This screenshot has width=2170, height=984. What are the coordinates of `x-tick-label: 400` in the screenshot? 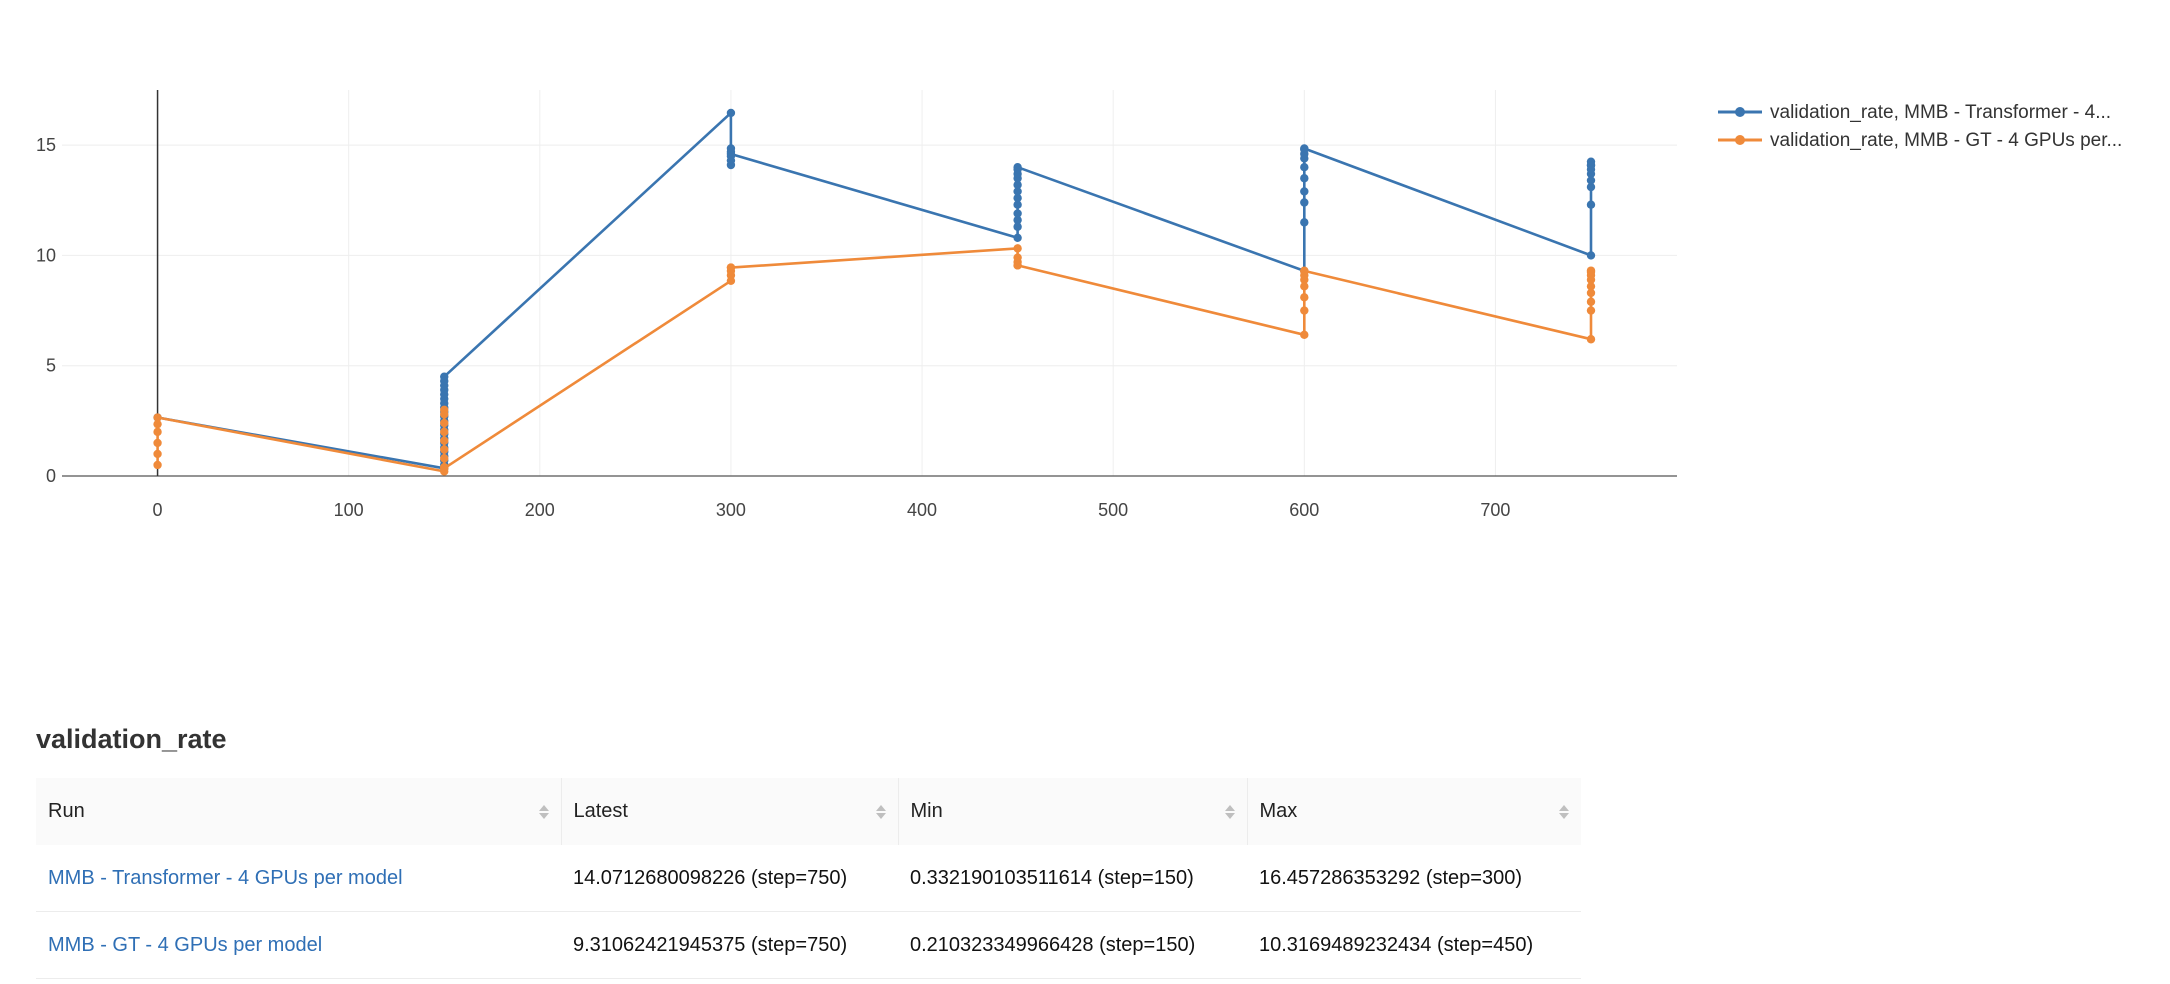 It's located at (922, 510).